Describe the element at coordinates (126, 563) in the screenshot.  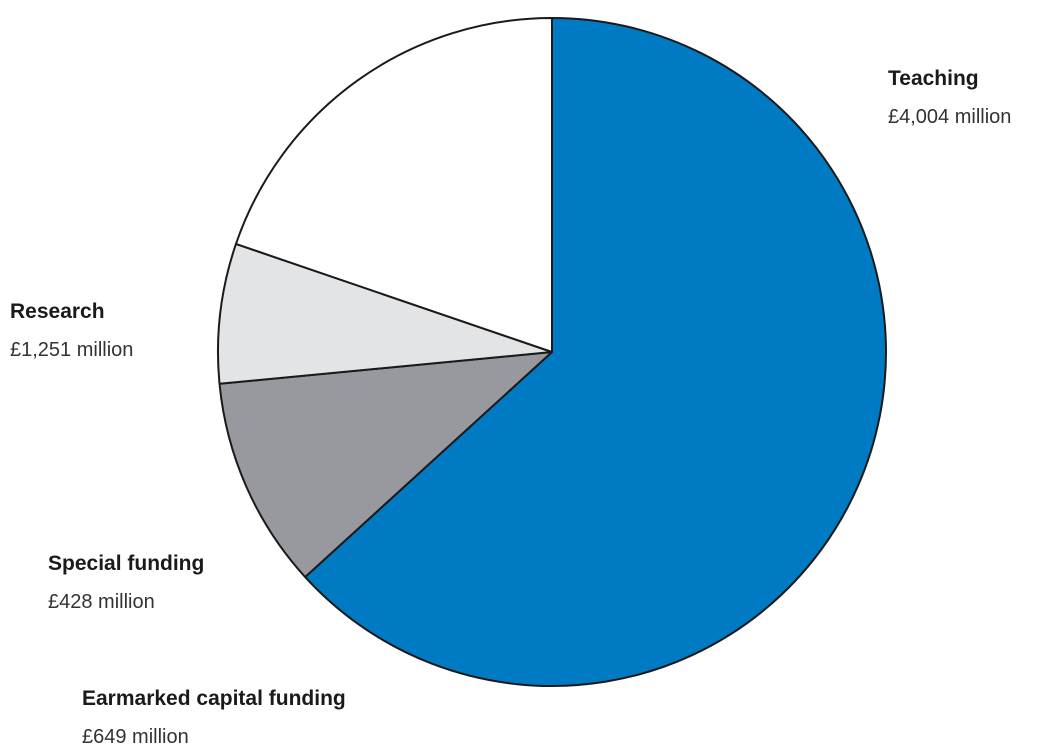
I see `slice-label-special-funding-name: Special funding` at that location.